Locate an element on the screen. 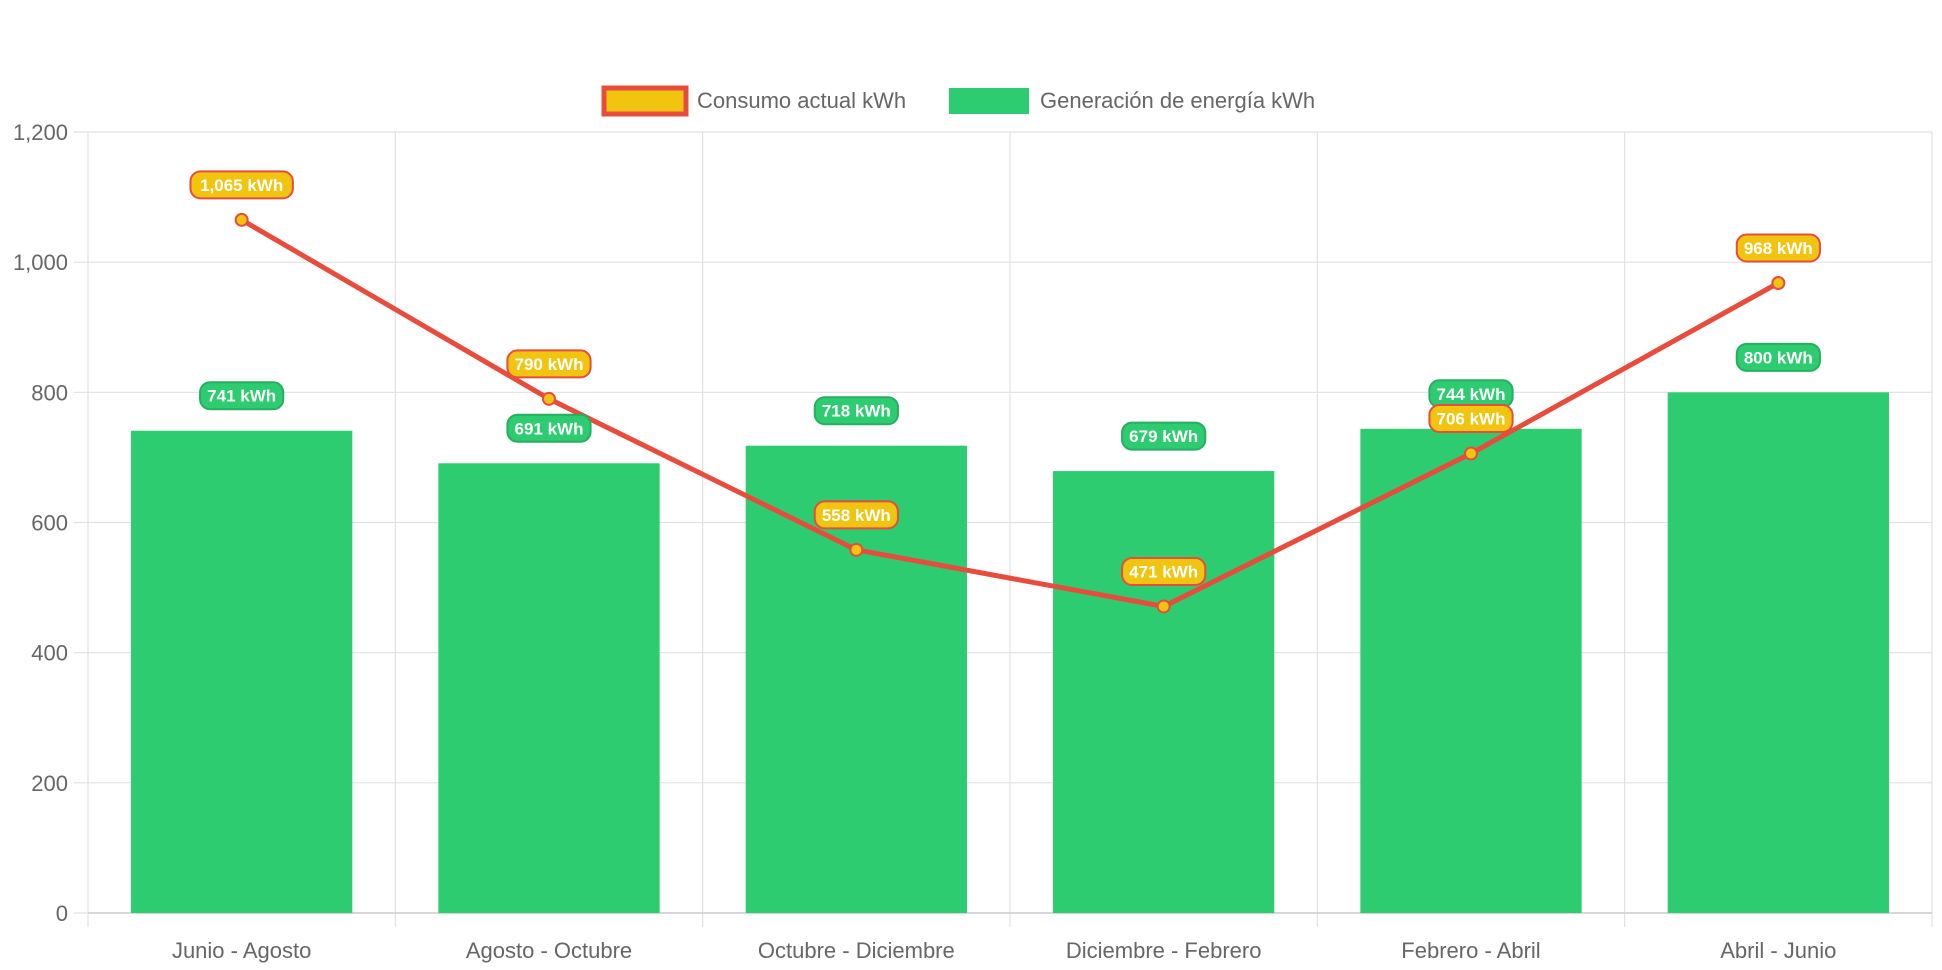 This screenshot has width=1942, height=970. data-label-generacion-text: 744 kWh is located at coordinates (1471, 394).